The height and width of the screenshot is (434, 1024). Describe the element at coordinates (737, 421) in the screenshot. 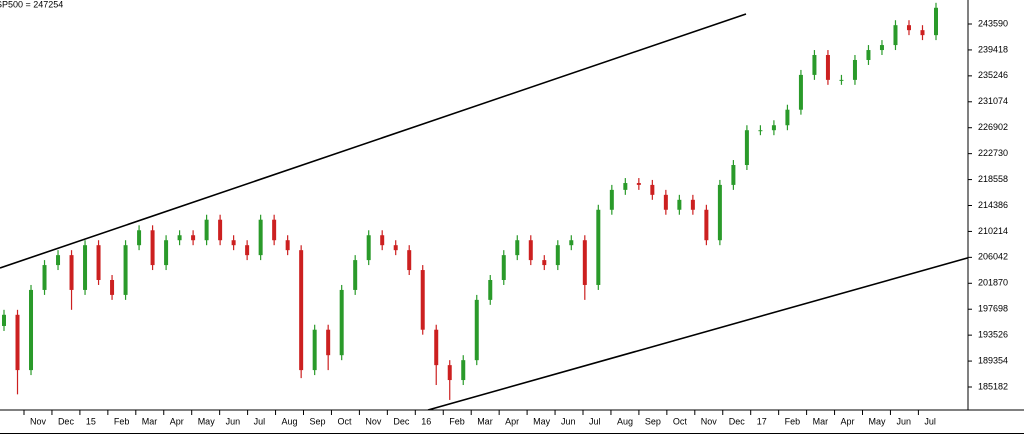

I see `x-tick-label: Dec` at that location.